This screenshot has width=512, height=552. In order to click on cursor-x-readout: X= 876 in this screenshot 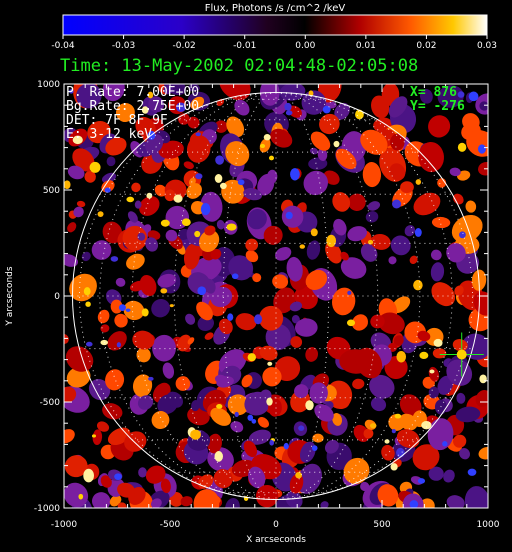, I will do `click(433, 92)`.